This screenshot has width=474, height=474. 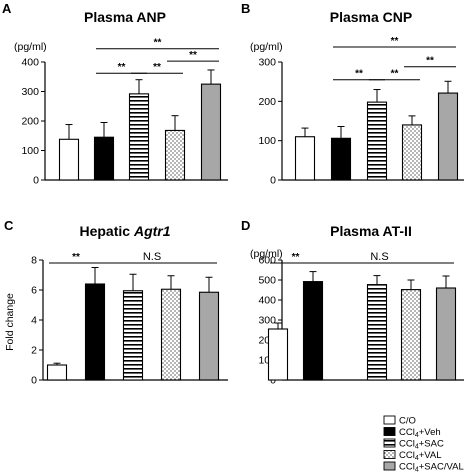 What do you see at coordinates (125, 17) in the screenshot?
I see `panel-title-a: Plasma ANP` at bounding box center [125, 17].